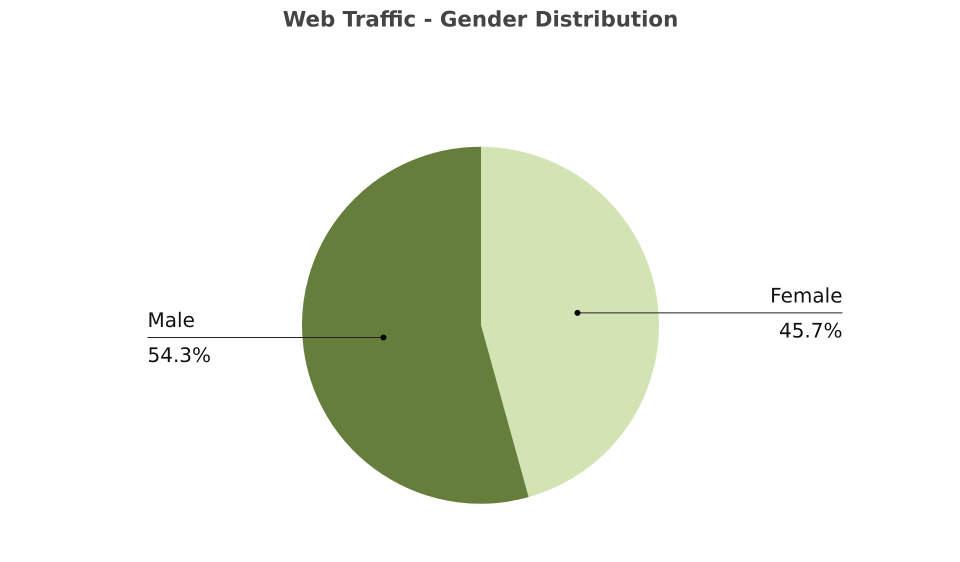 The image size is (960, 562). What do you see at coordinates (480, 20) in the screenshot?
I see `chart-title: Web Traffic - Gender Distribution` at bounding box center [480, 20].